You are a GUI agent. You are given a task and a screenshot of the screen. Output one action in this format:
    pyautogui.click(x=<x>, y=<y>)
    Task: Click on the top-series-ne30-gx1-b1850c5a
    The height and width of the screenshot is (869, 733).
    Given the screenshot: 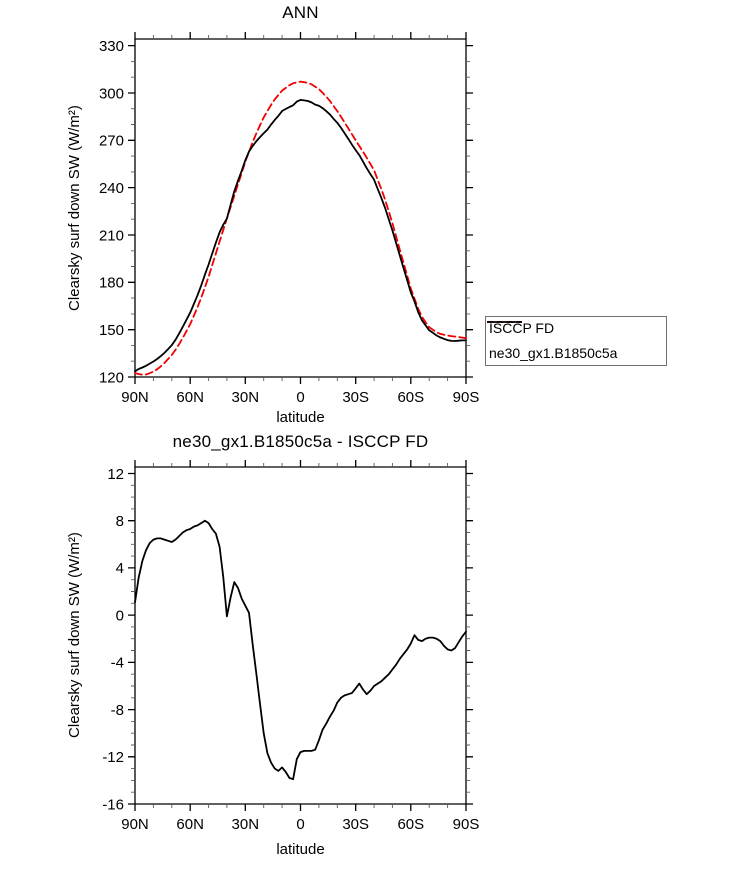 What is the action you would take?
    pyautogui.click(x=300, y=236)
    